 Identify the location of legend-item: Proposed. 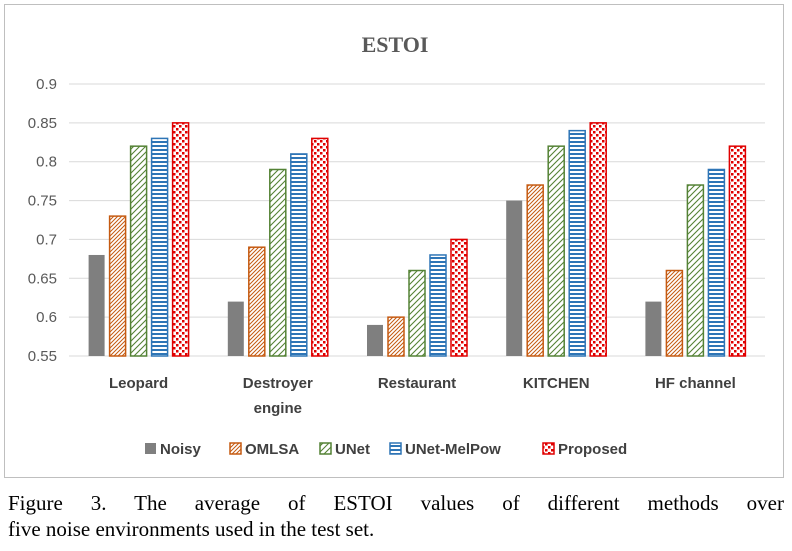
(584, 449).